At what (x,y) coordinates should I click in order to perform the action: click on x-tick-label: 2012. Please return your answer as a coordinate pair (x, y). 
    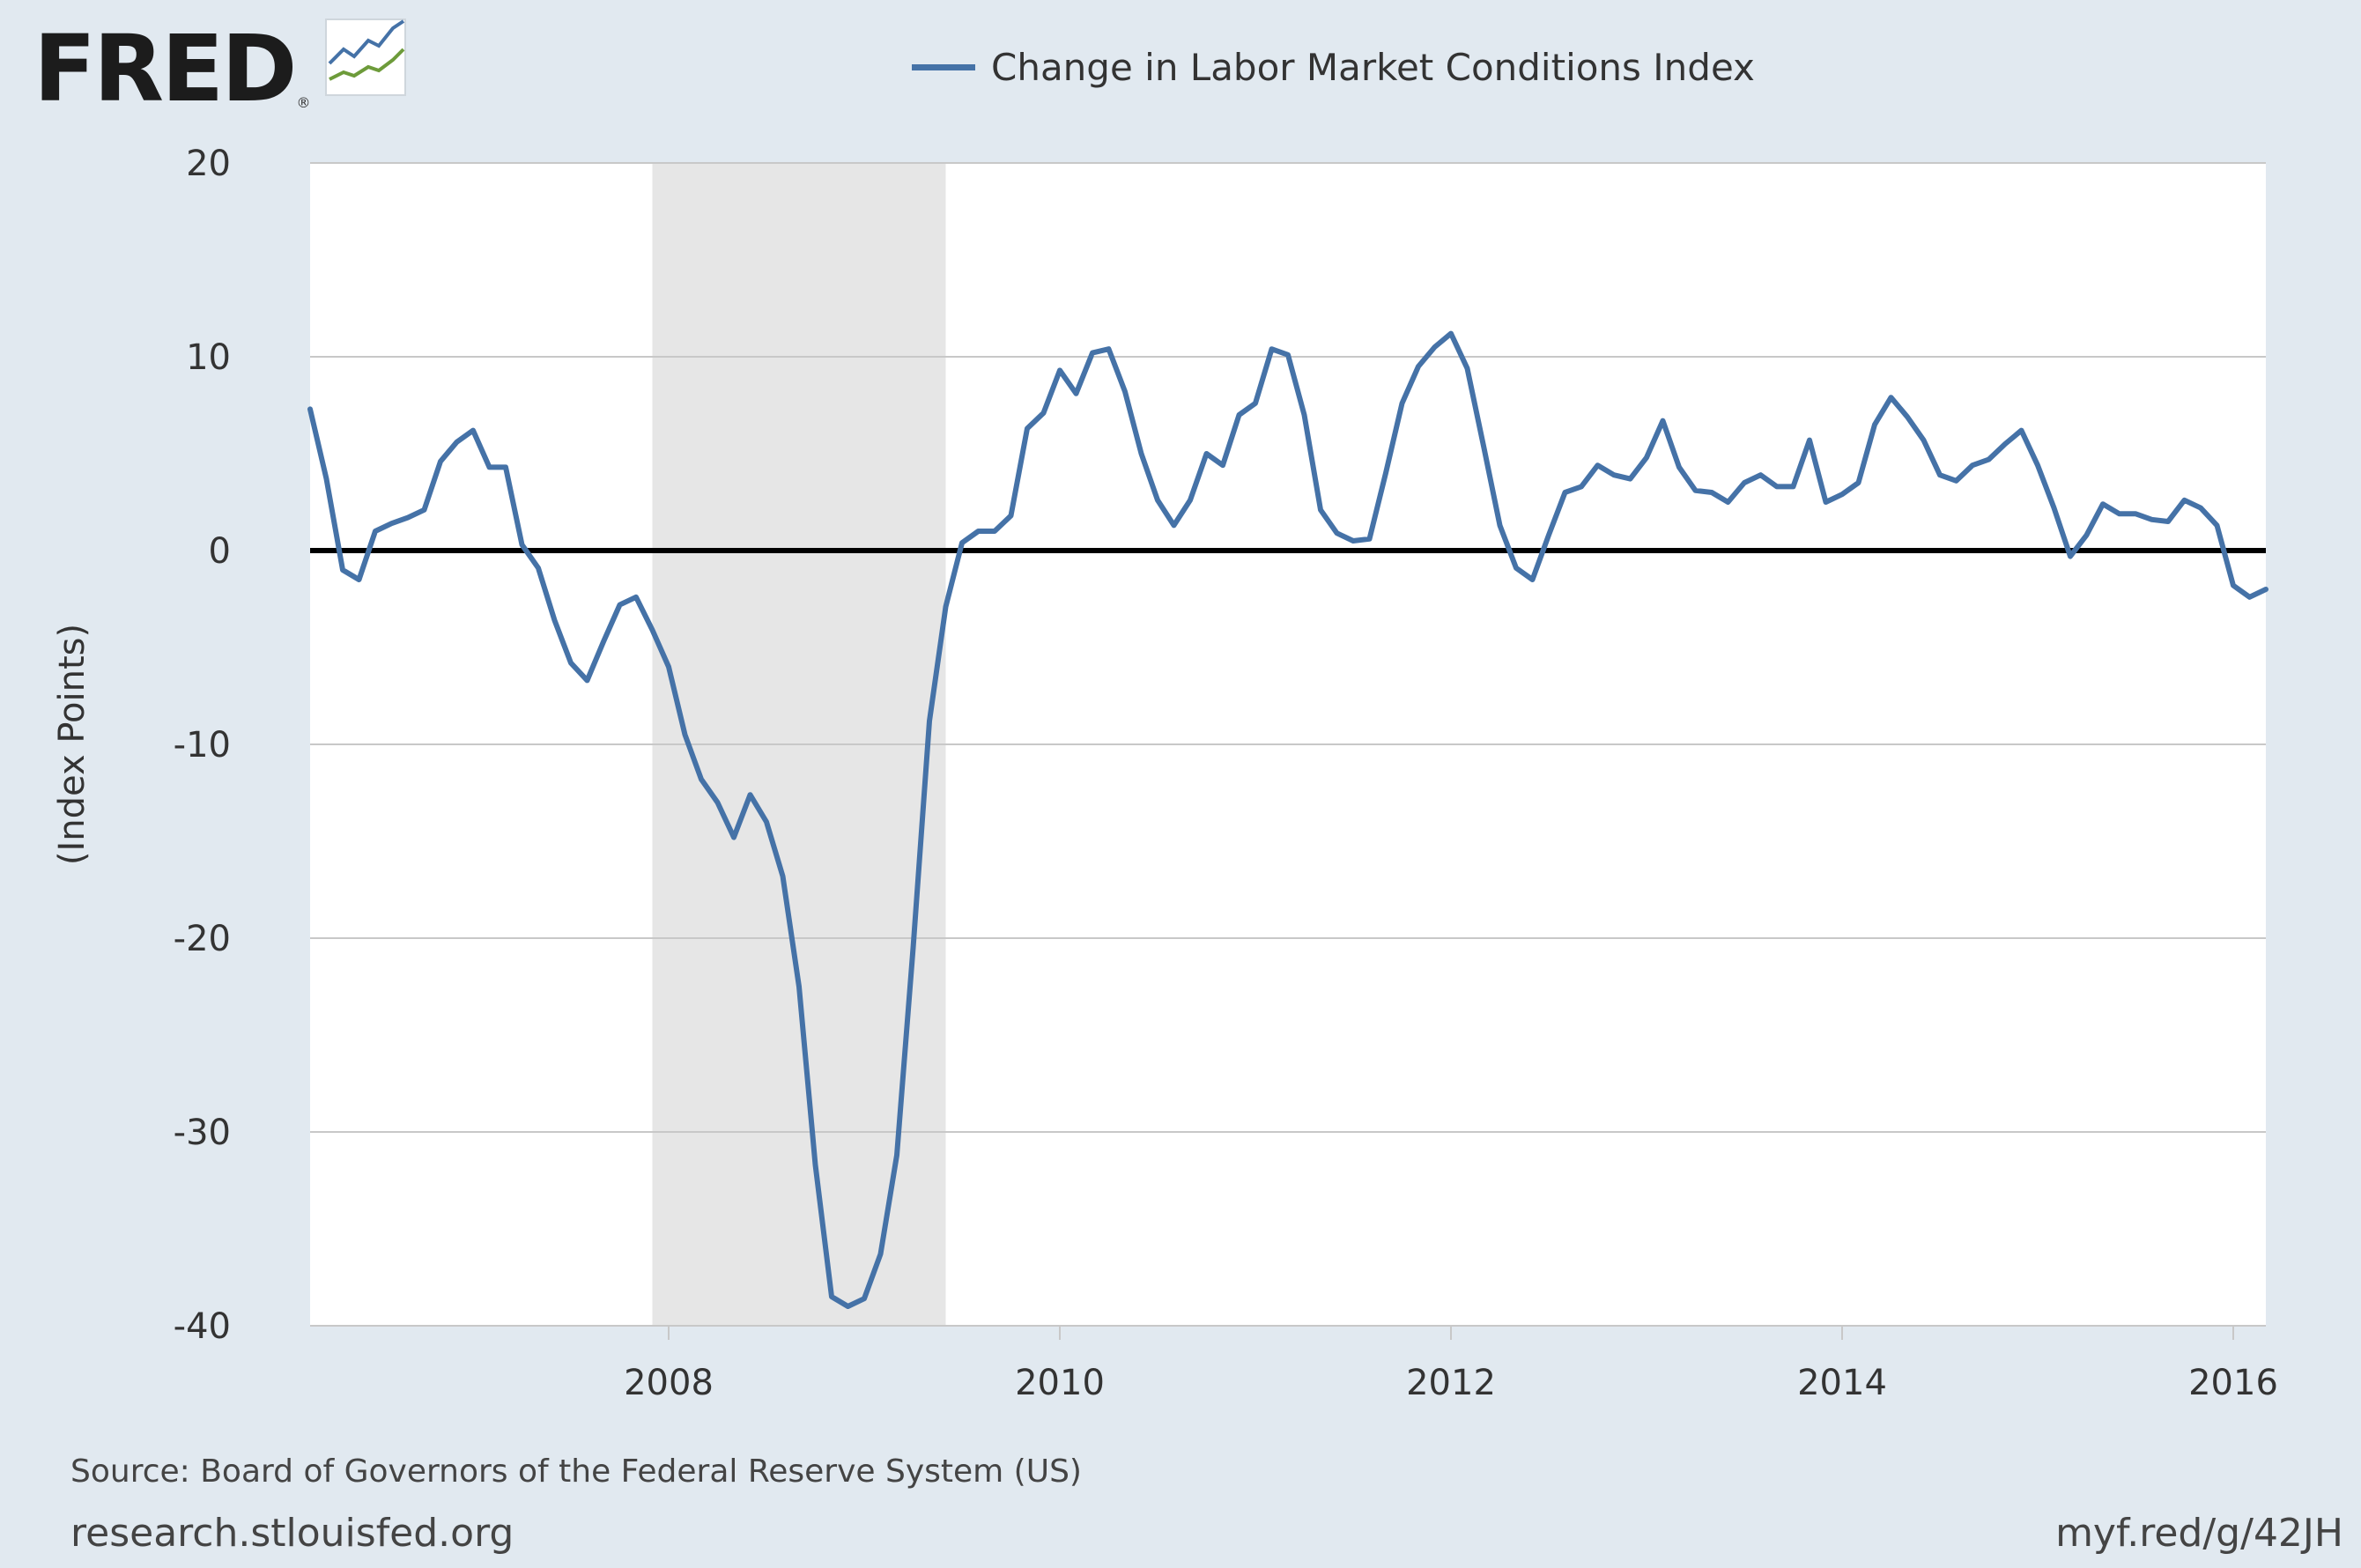
    Looking at the image, I should click on (1451, 1383).